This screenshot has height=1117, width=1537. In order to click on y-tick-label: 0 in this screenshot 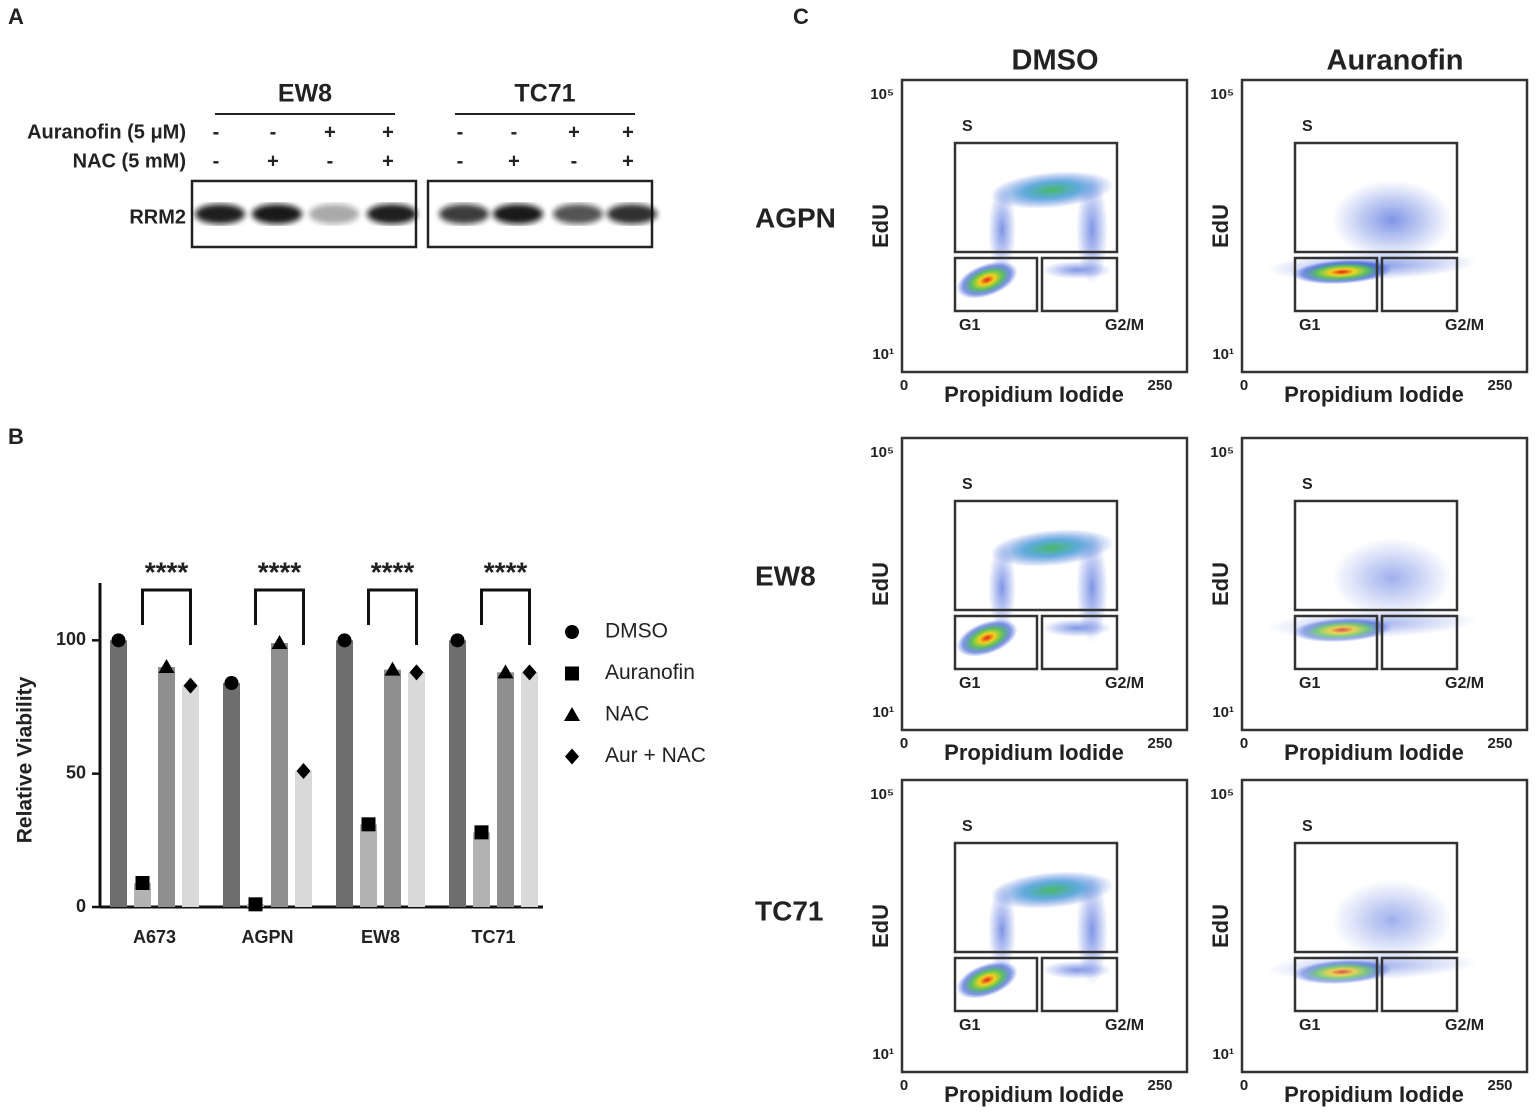, I will do `click(81, 906)`.